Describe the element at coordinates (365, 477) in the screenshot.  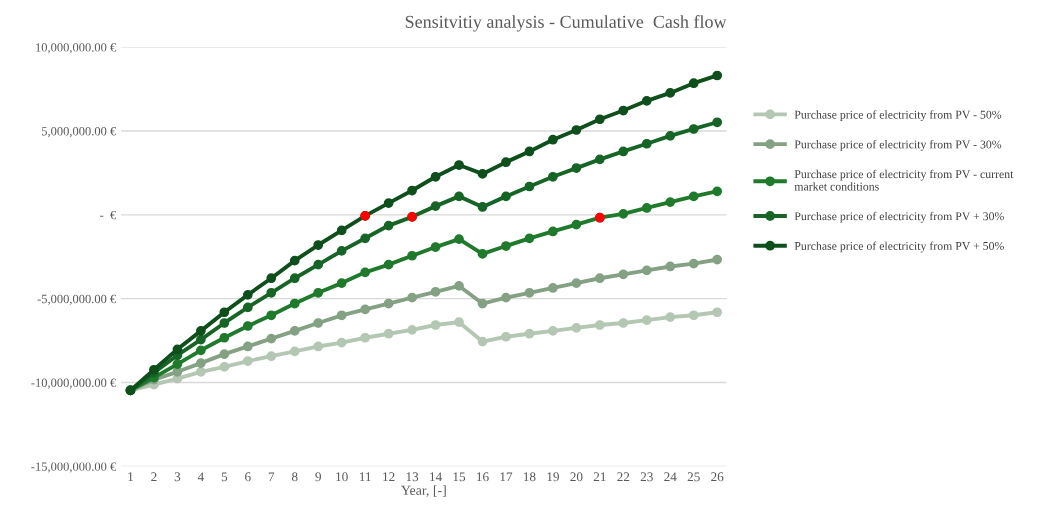
I see `x-tick-label: 11` at that location.